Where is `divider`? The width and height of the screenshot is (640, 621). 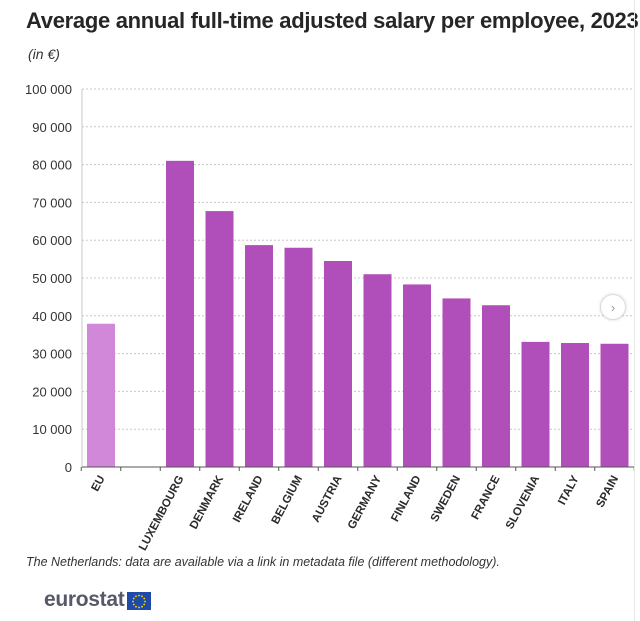 divider is located at coordinates (634, 310).